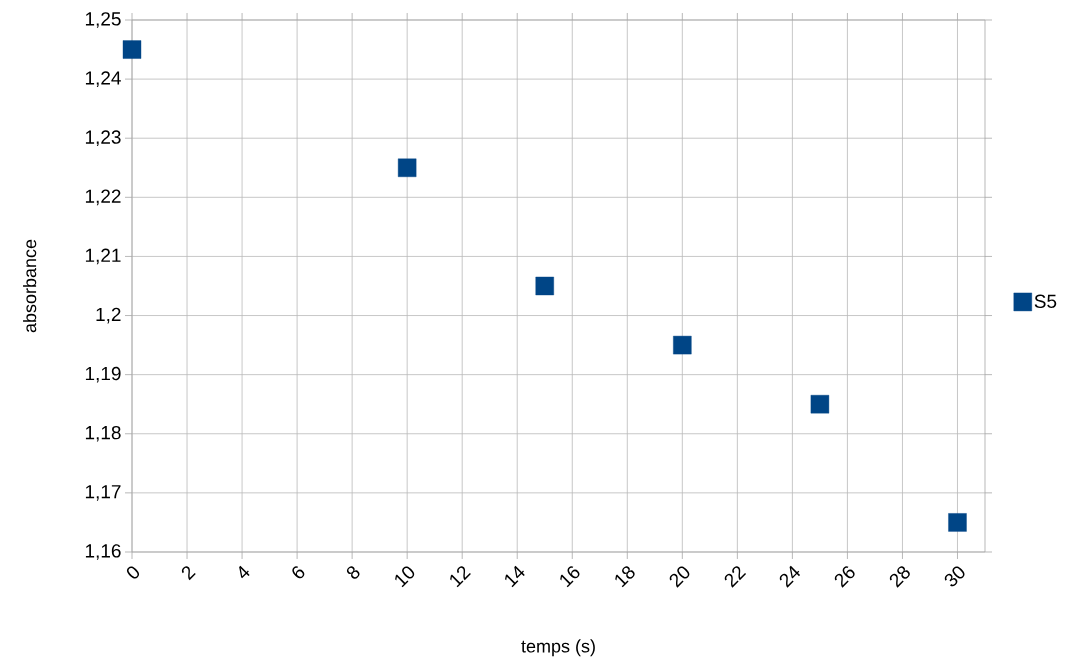 Image resolution: width=1074 pixels, height=666 pixels. What do you see at coordinates (103, 433) in the screenshot?
I see `y-tick-label: 1,18` at bounding box center [103, 433].